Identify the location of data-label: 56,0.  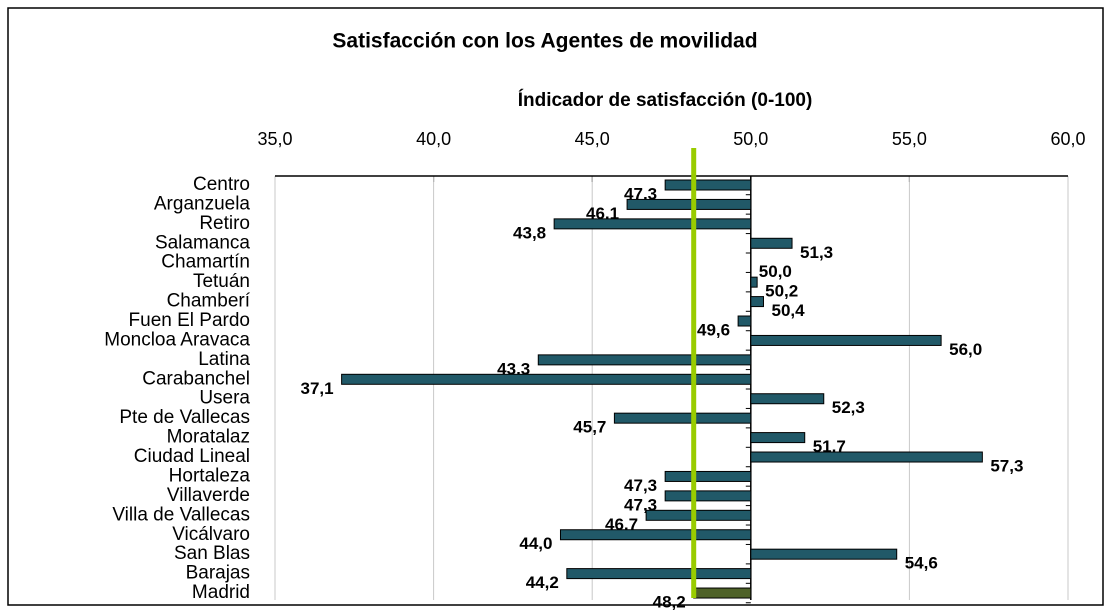
(965, 349).